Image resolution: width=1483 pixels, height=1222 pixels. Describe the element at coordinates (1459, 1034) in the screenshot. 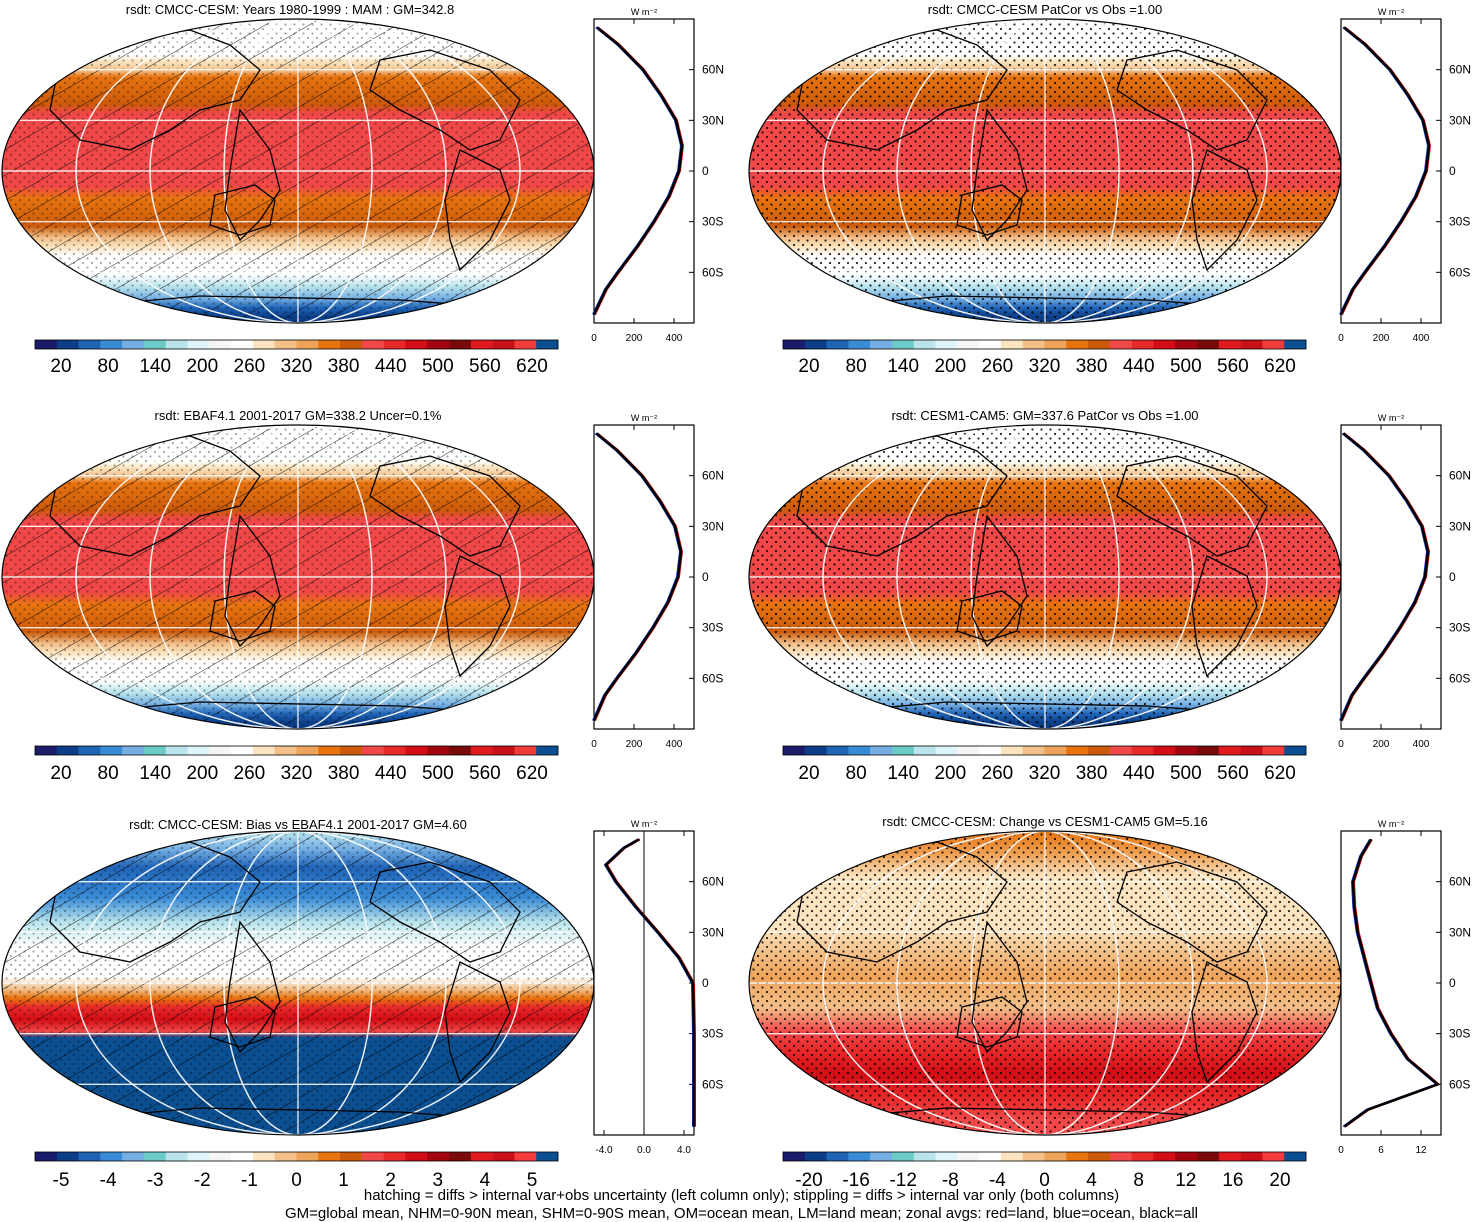

I see `zonal-ytick-label: 30S` at that location.